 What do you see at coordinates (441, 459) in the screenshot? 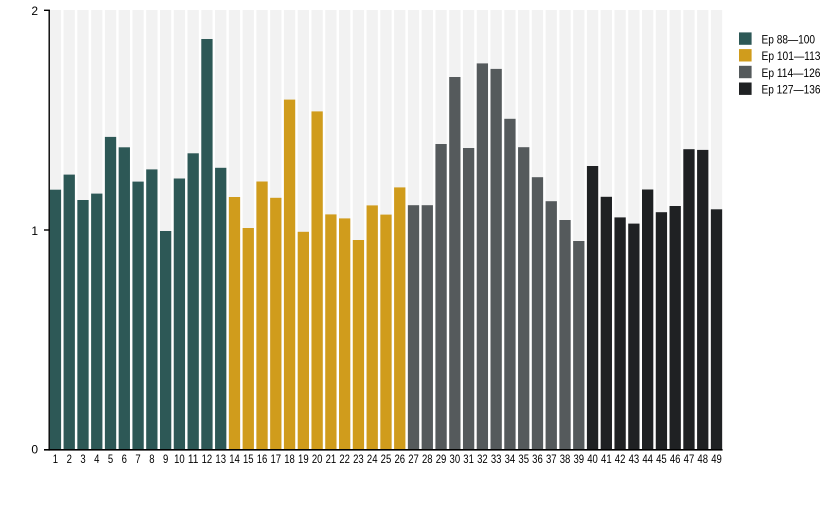
I see `svg-text: 29` at bounding box center [441, 459].